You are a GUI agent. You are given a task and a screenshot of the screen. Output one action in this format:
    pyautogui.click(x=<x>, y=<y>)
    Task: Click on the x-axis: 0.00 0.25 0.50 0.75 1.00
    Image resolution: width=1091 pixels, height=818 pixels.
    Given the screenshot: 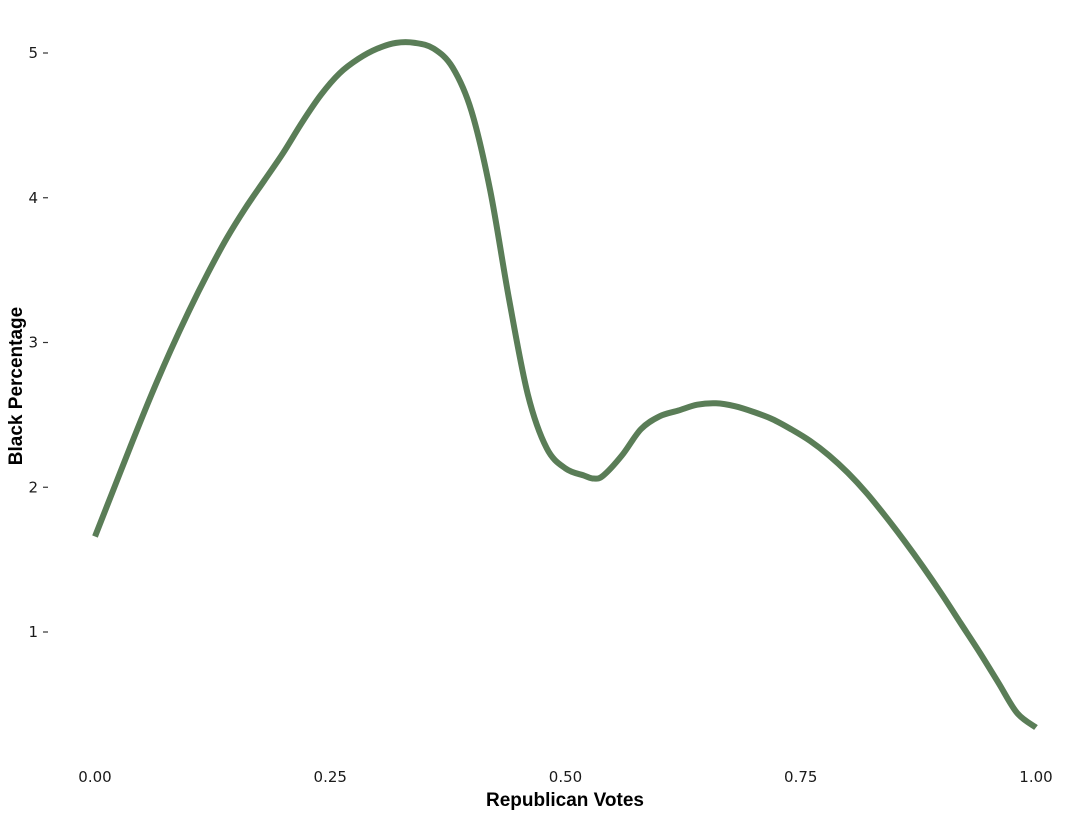 What is the action you would take?
    pyautogui.click(x=565, y=777)
    